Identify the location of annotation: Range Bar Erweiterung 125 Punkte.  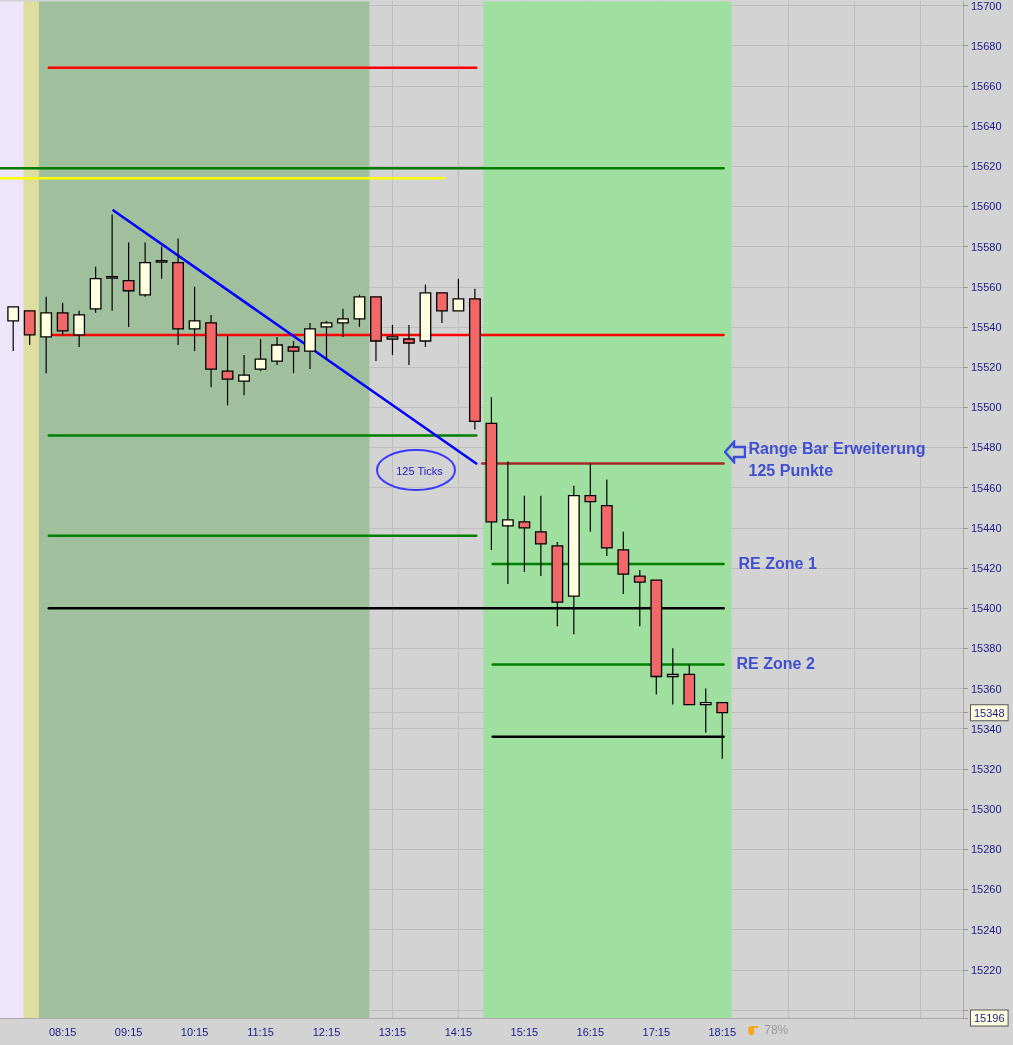
(837, 459).